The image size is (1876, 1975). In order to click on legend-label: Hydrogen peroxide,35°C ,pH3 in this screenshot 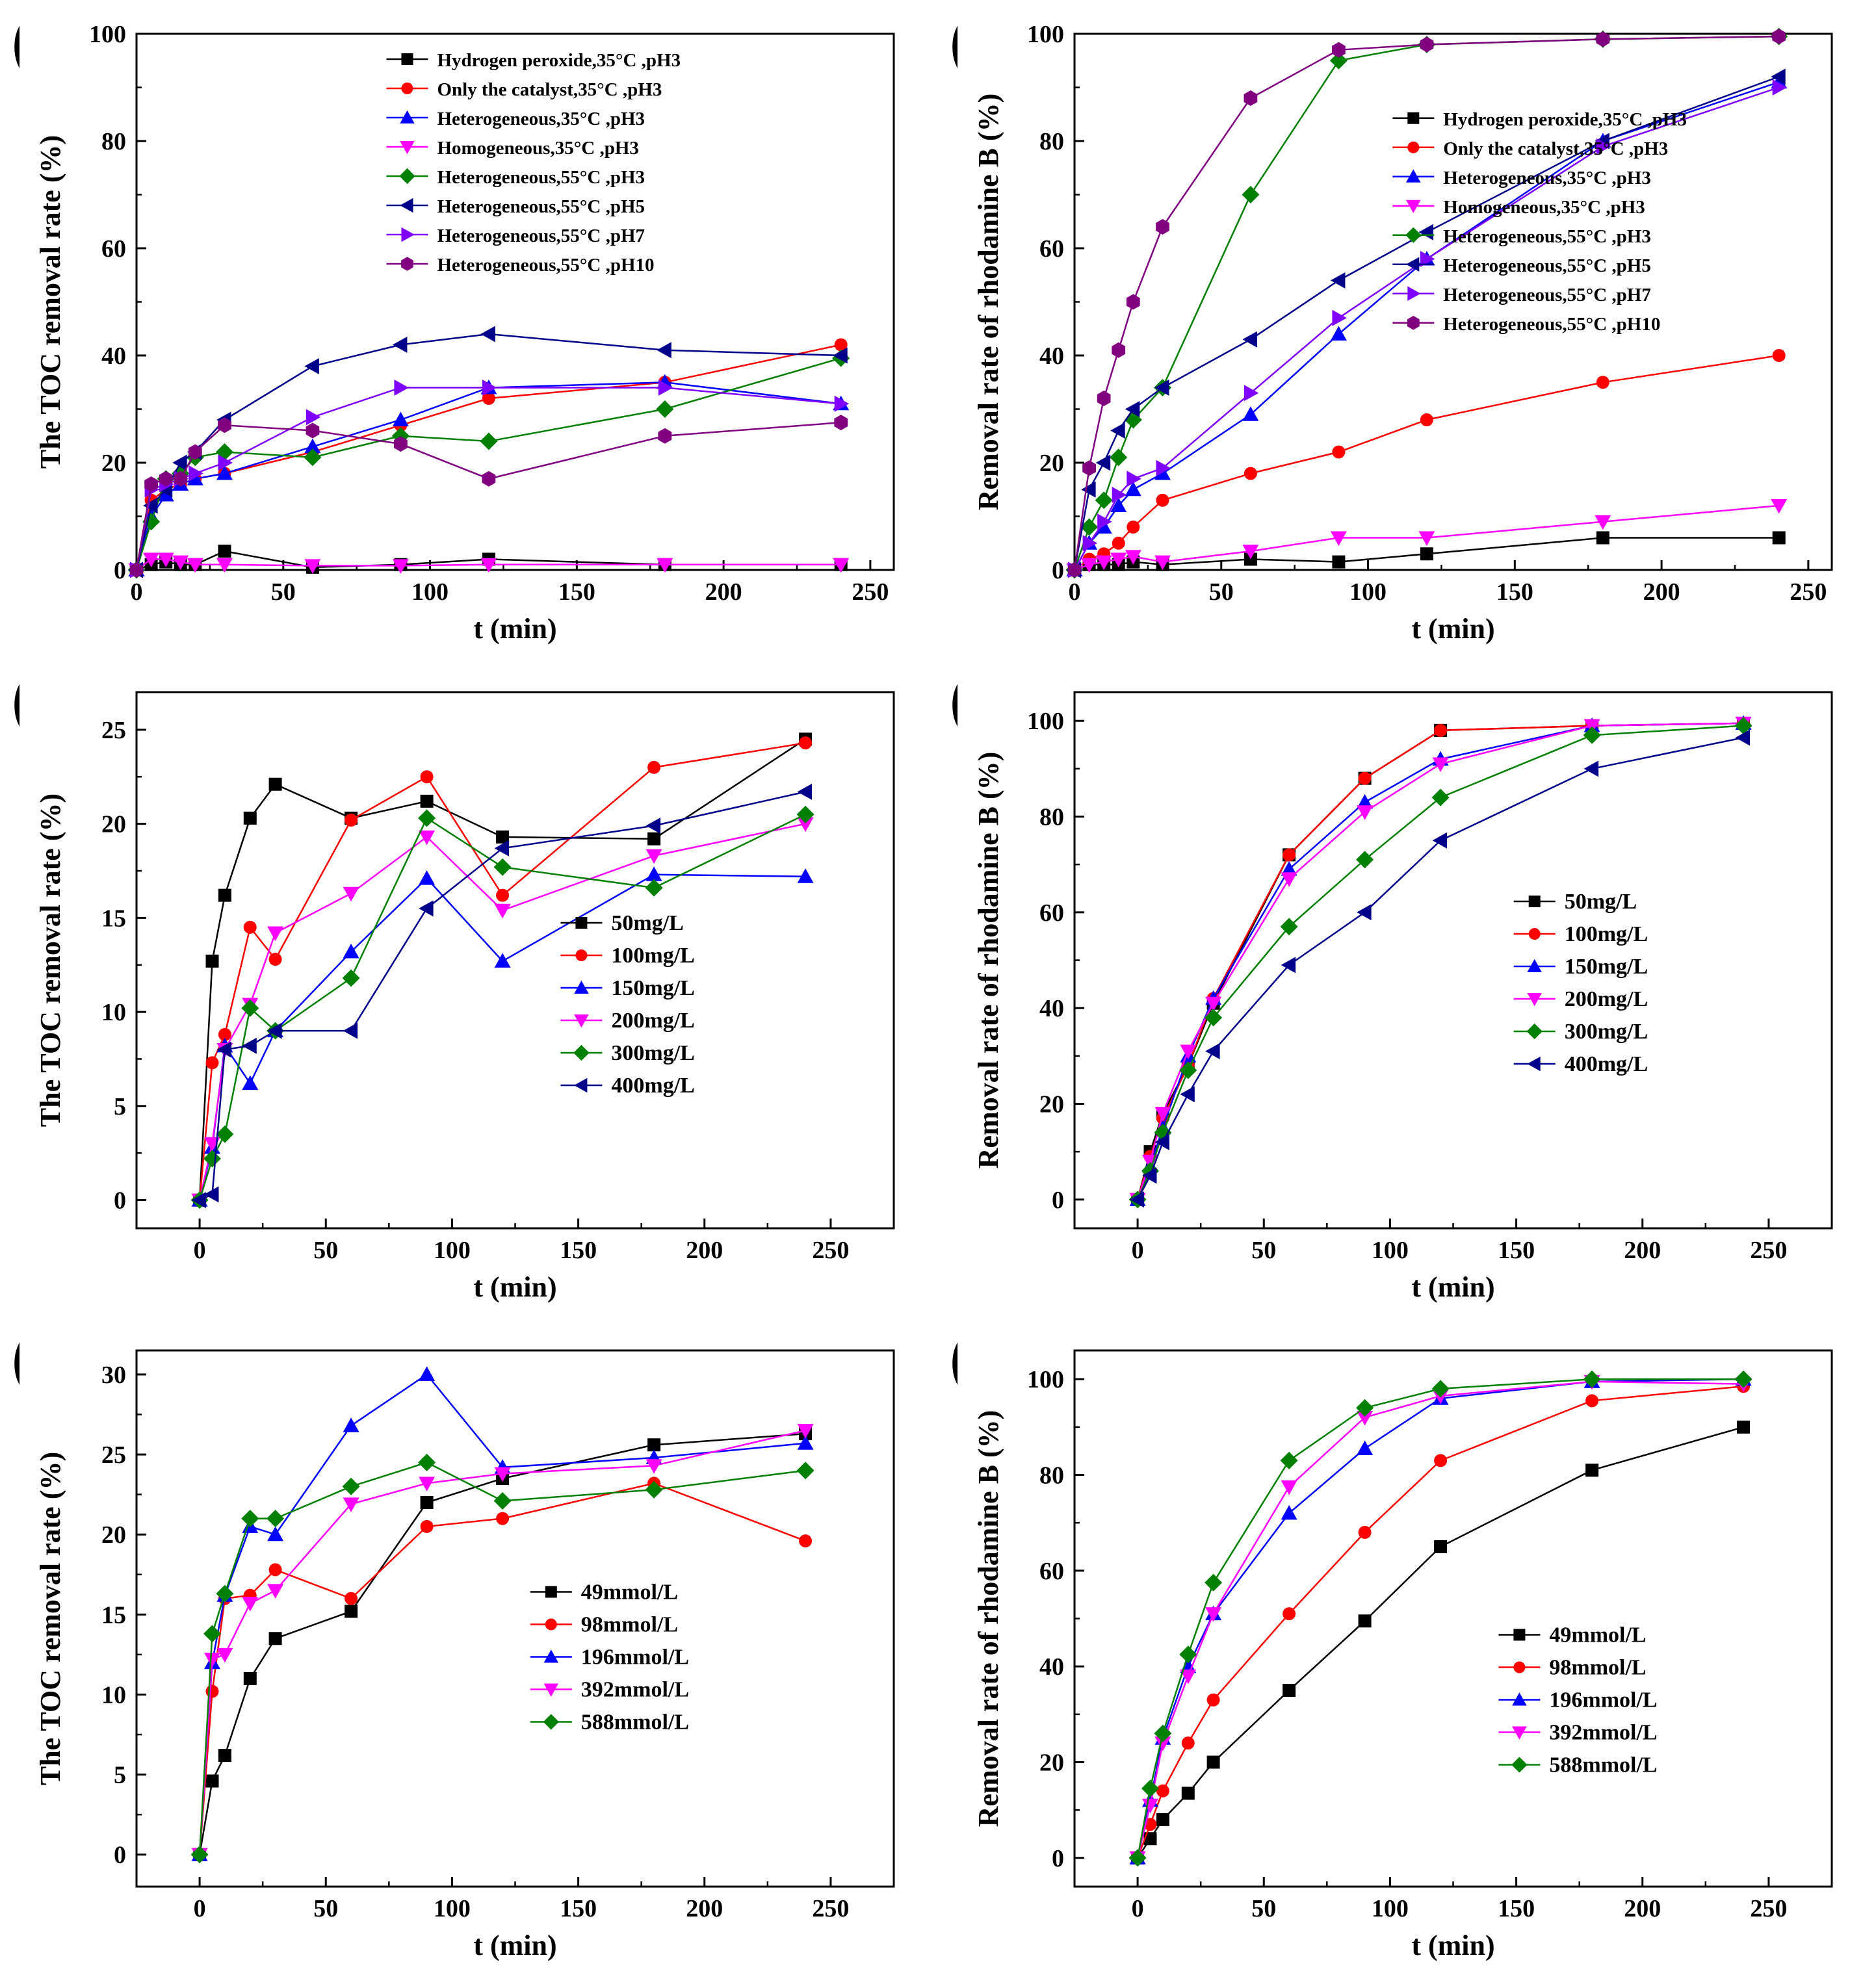, I will do `click(1565, 119)`.